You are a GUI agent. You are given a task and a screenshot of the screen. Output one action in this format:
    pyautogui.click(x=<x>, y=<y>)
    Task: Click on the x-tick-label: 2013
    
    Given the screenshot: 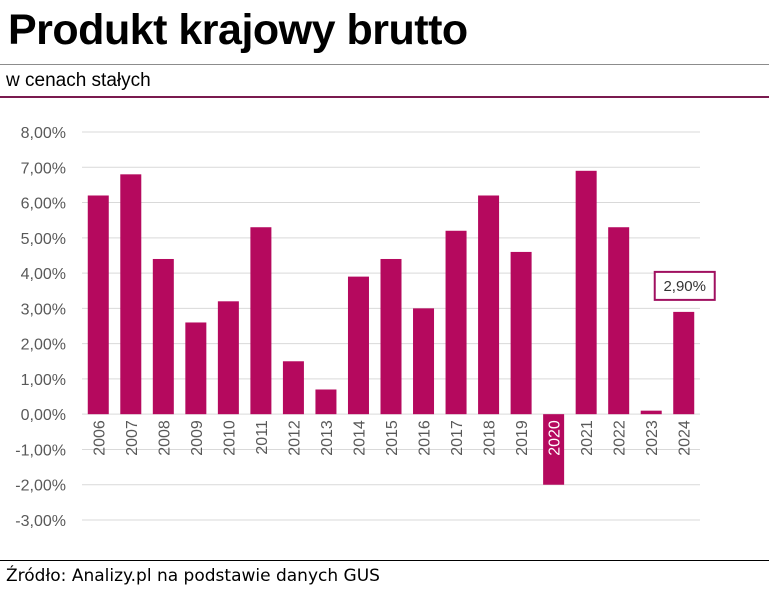 What is the action you would take?
    pyautogui.click(x=327, y=438)
    